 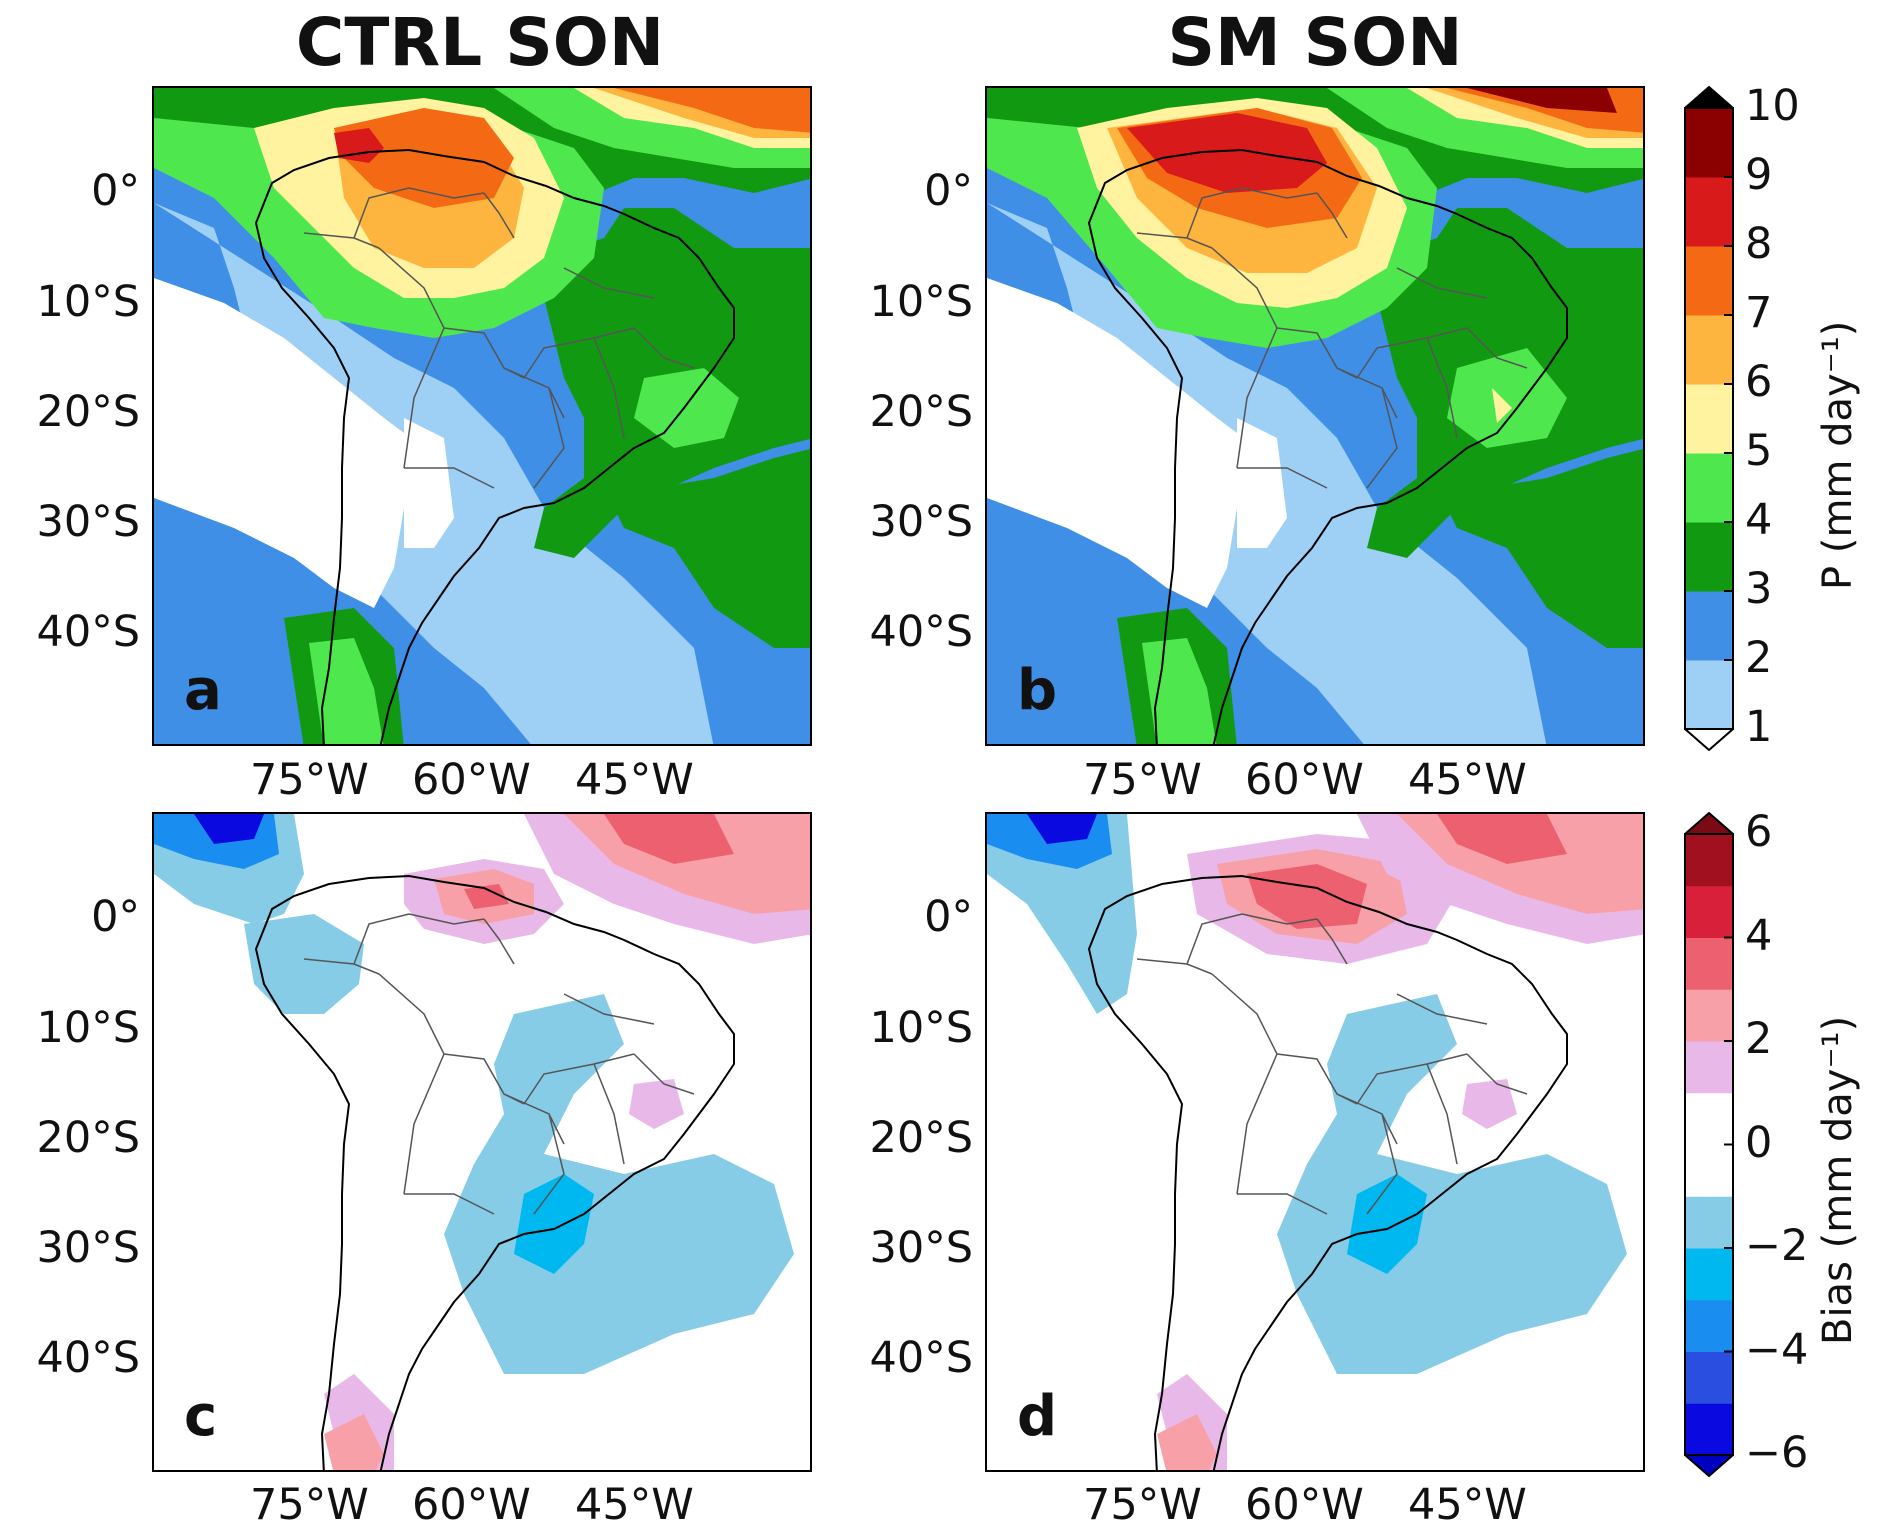 What do you see at coordinates (1709, 823) in the screenshot?
I see `bias-colorbar-over-extension` at bounding box center [1709, 823].